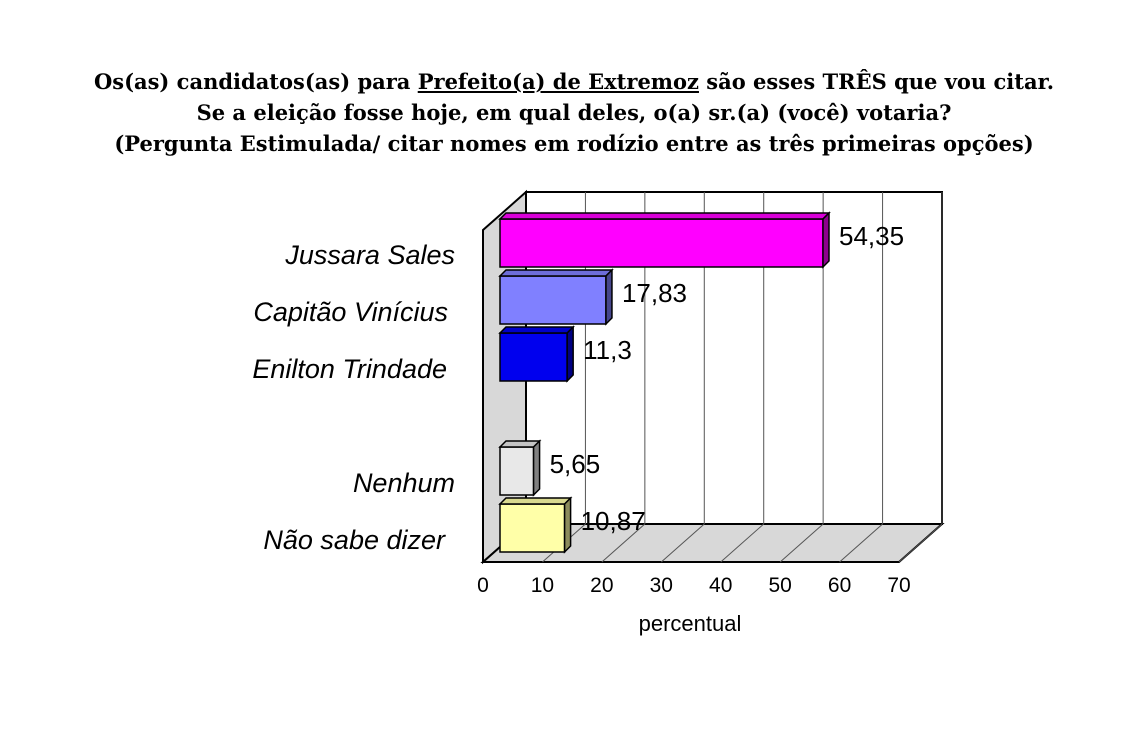  What do you see at coordinates (613, 521) in the screenshot?
I see `value-label: 10,87` at bounding box center [613, 521].